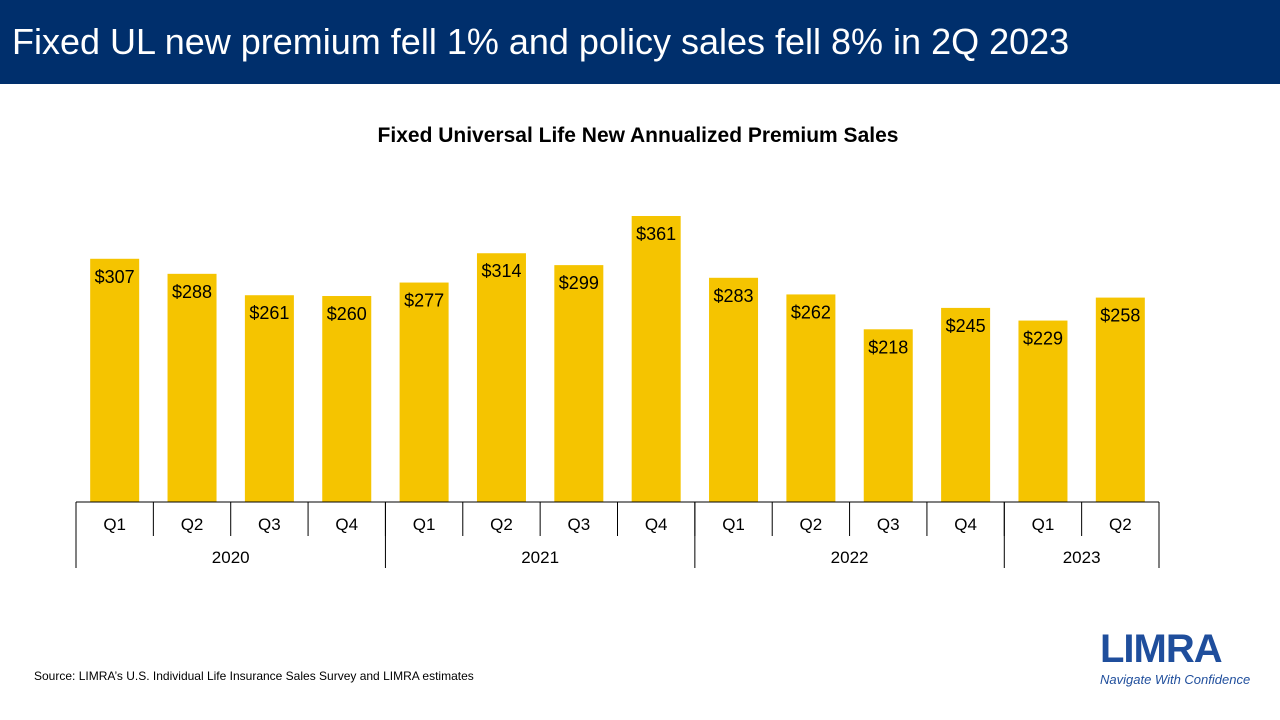 This screenshot has height=720, width=1280. I want to click on data-label: $277, so click(424, 301).